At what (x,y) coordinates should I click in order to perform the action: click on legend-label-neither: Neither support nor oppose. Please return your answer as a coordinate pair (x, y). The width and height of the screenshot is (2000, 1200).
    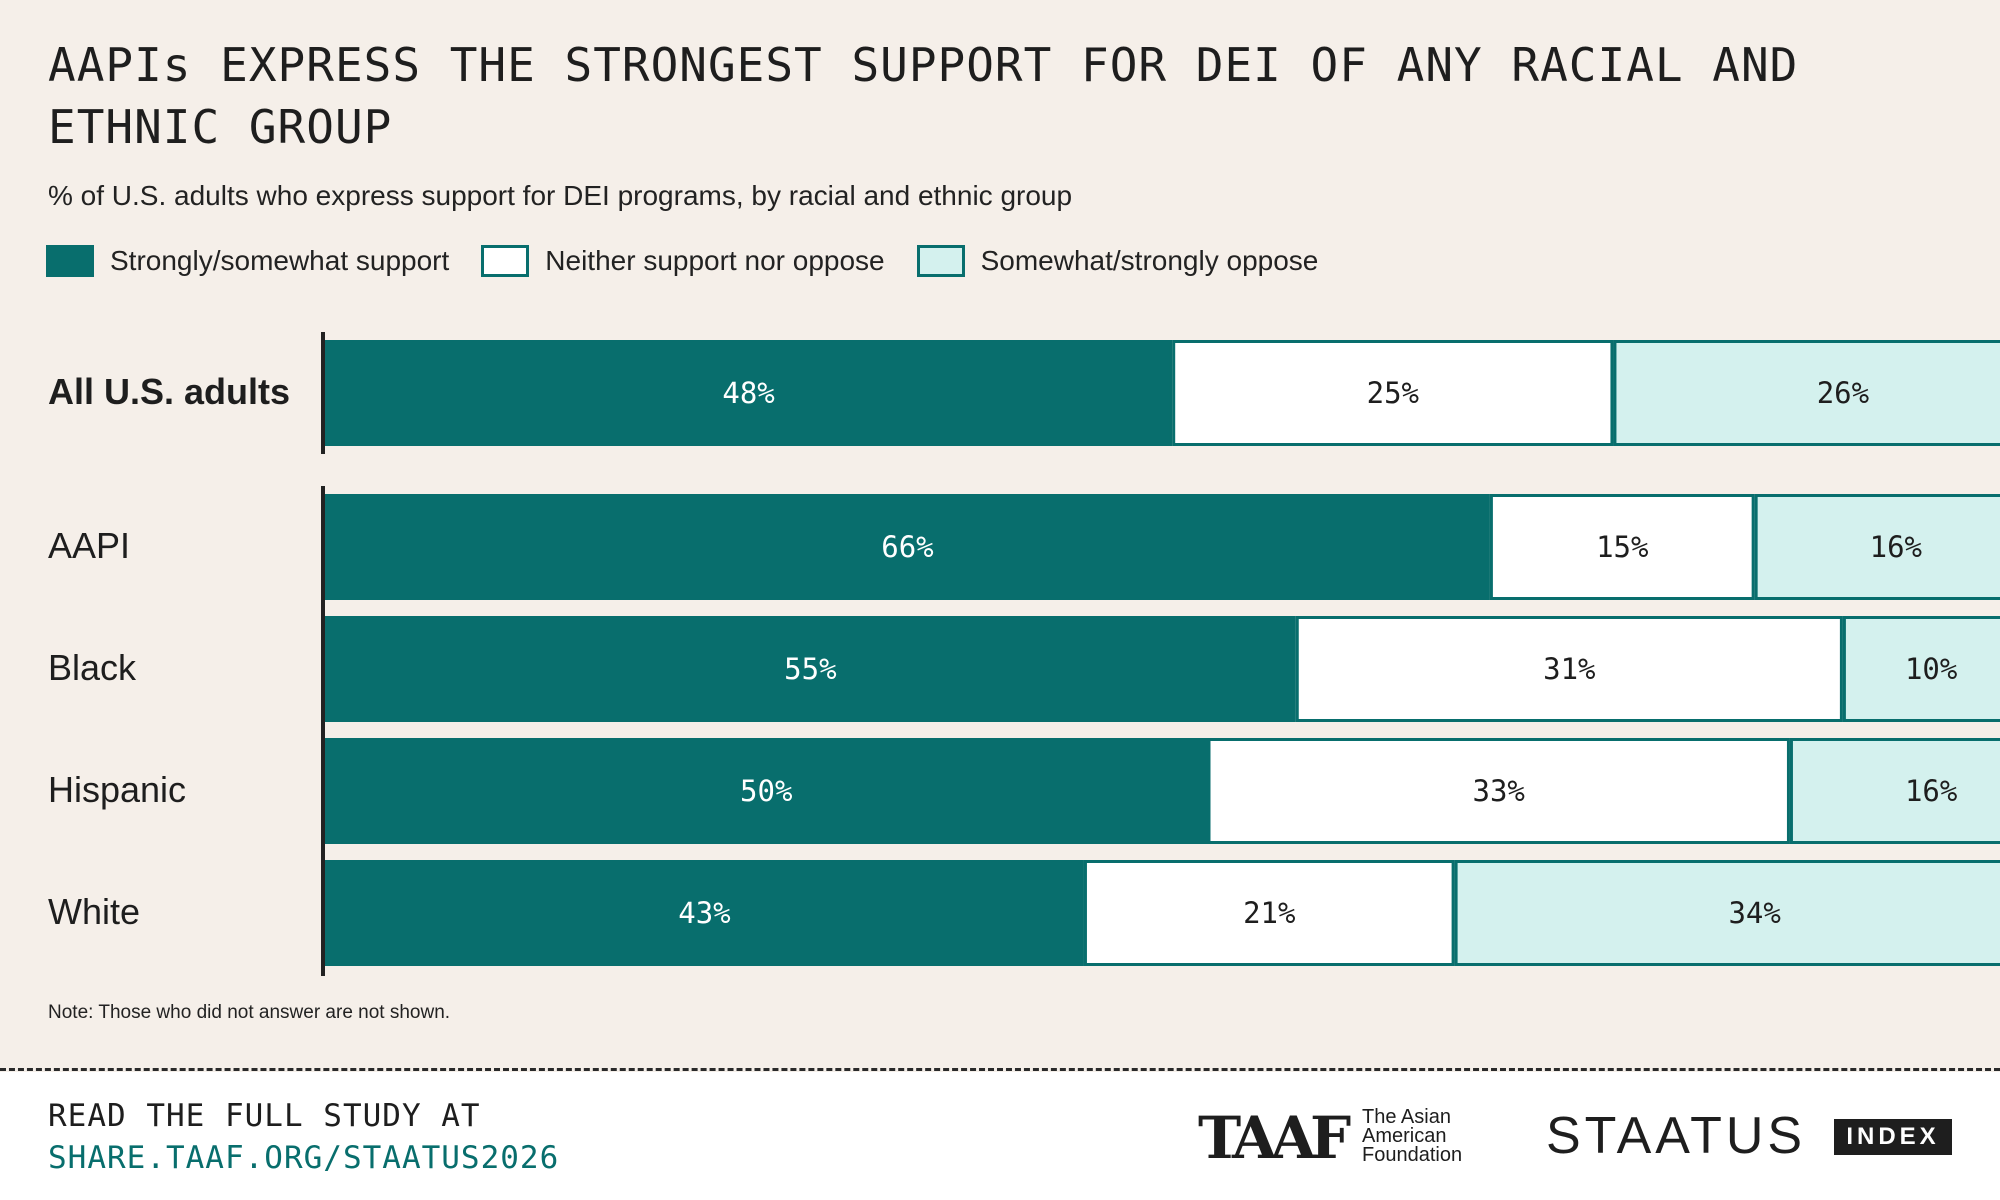
    Looking at the image, I should click on (715, 260).